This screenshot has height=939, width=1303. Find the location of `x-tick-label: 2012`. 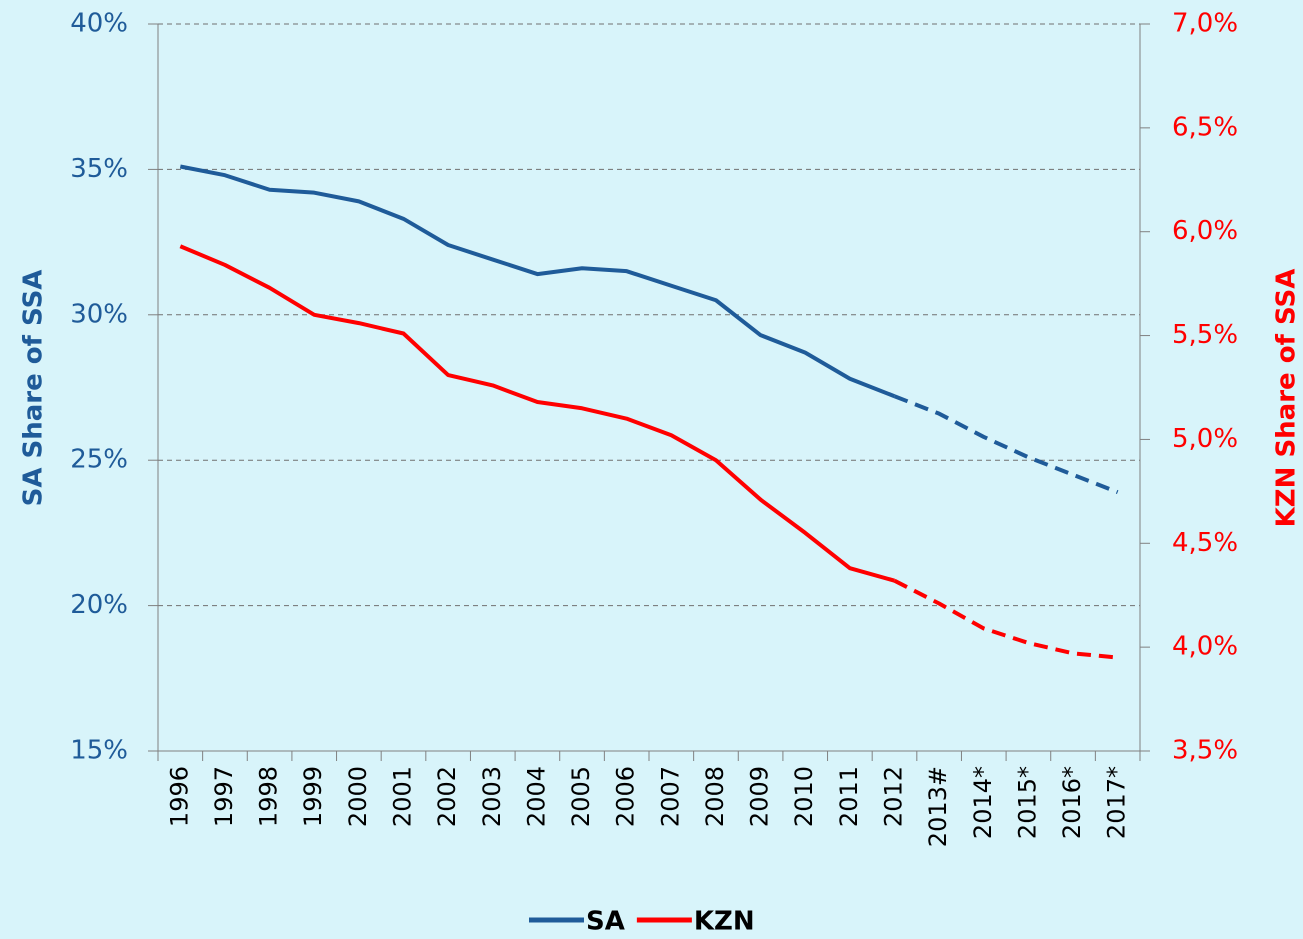

x-tick-label: 2012 is located at coordinates (894, 796).